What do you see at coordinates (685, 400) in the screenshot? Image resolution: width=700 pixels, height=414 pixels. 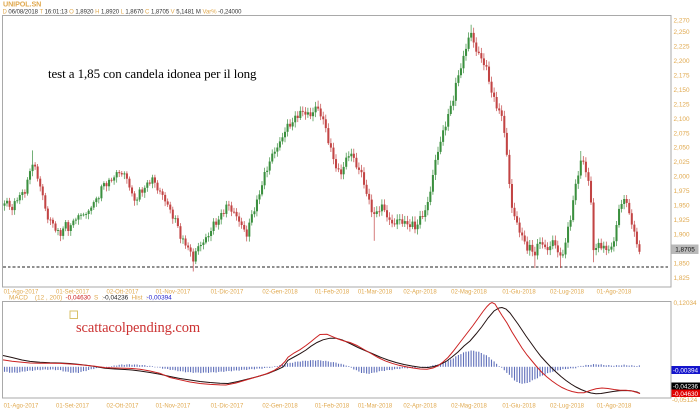 I see `svg-text: -0,05124` at bounding box center [685, 400].